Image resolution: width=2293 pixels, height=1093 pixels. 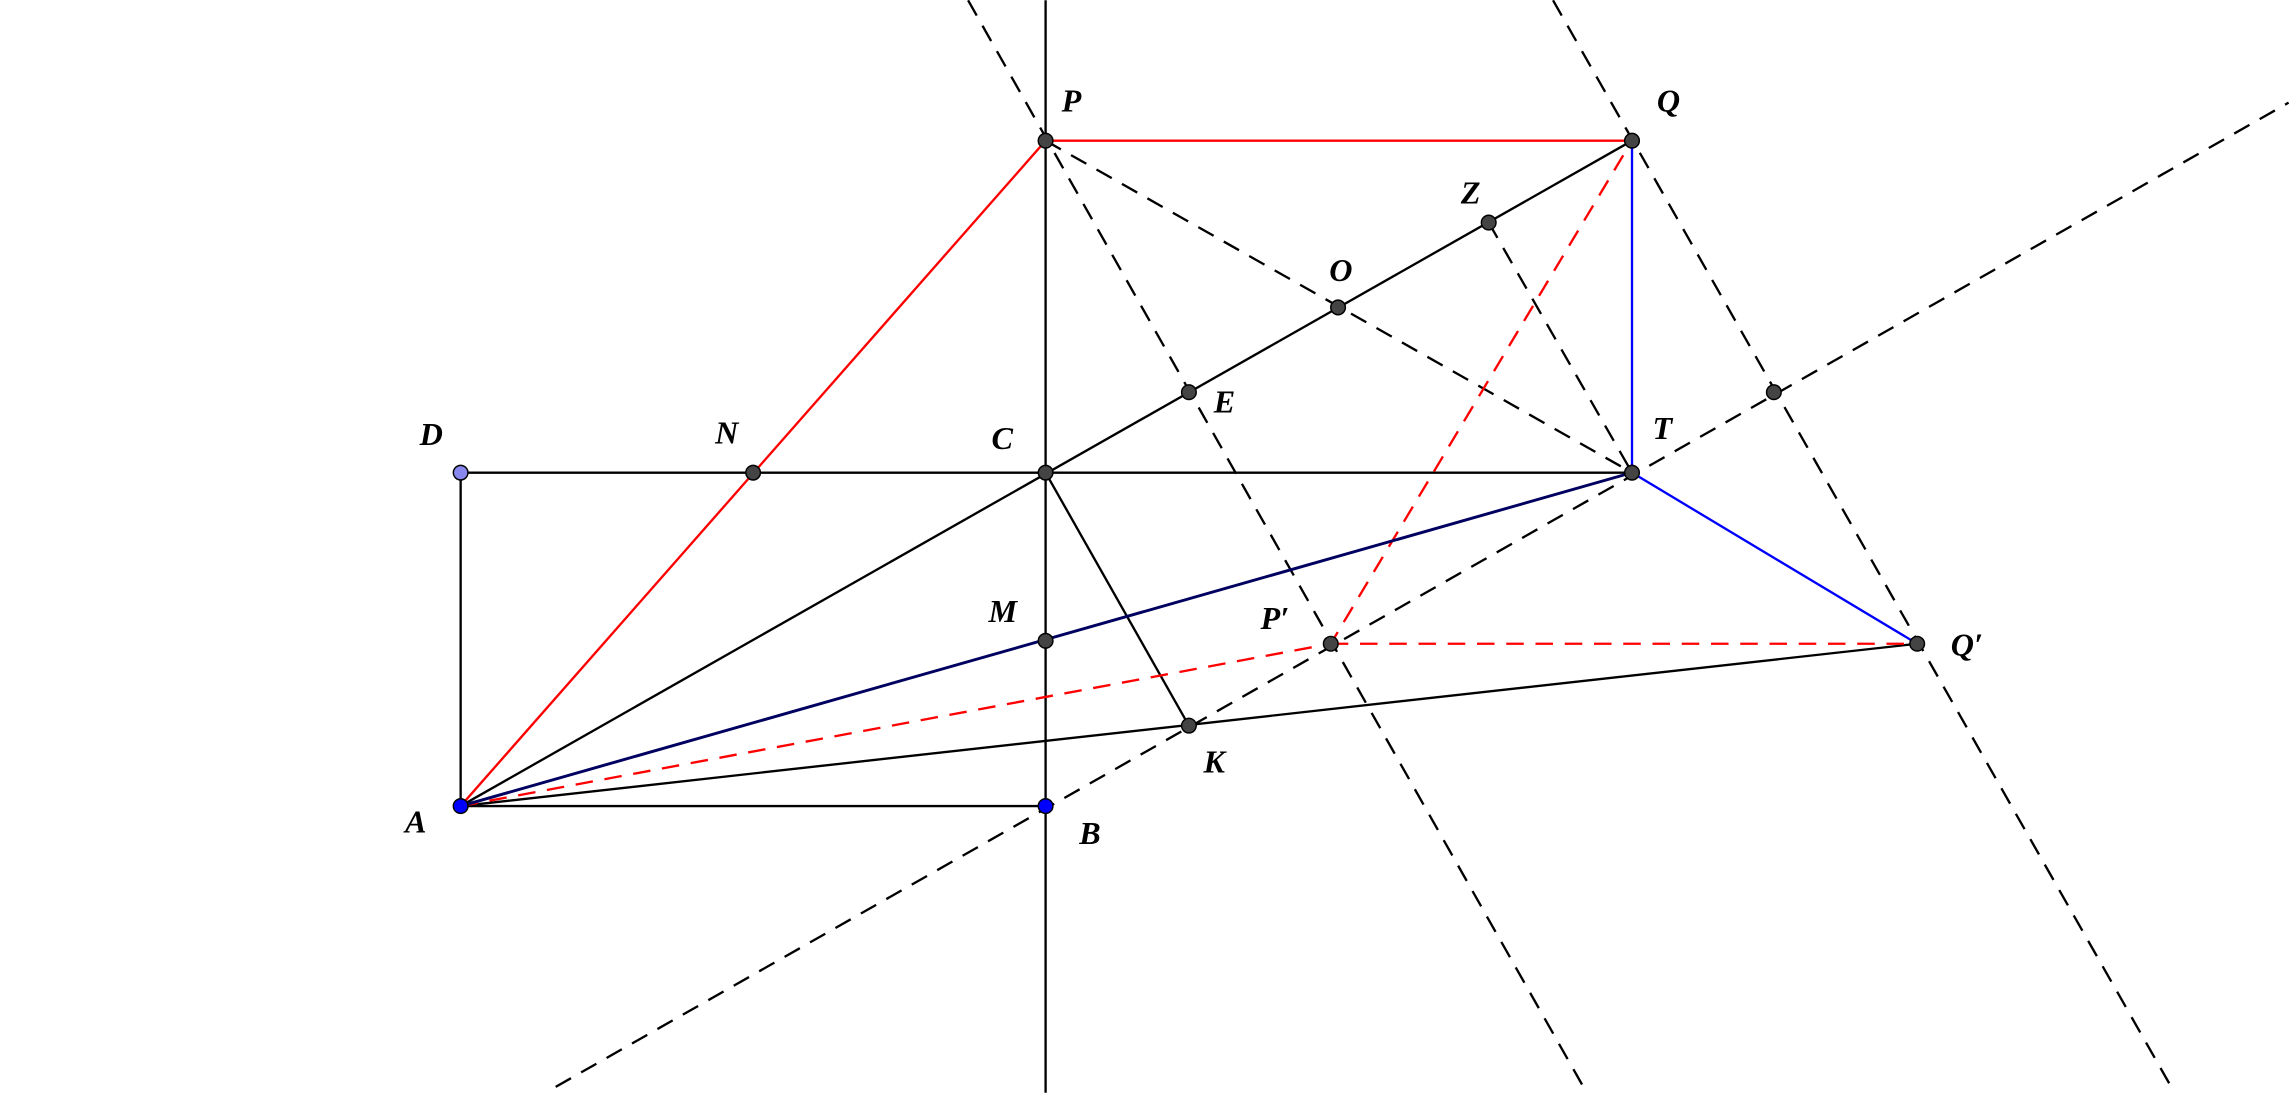 I want to click on segment-QP-prime, so click(x=1477, y=399).